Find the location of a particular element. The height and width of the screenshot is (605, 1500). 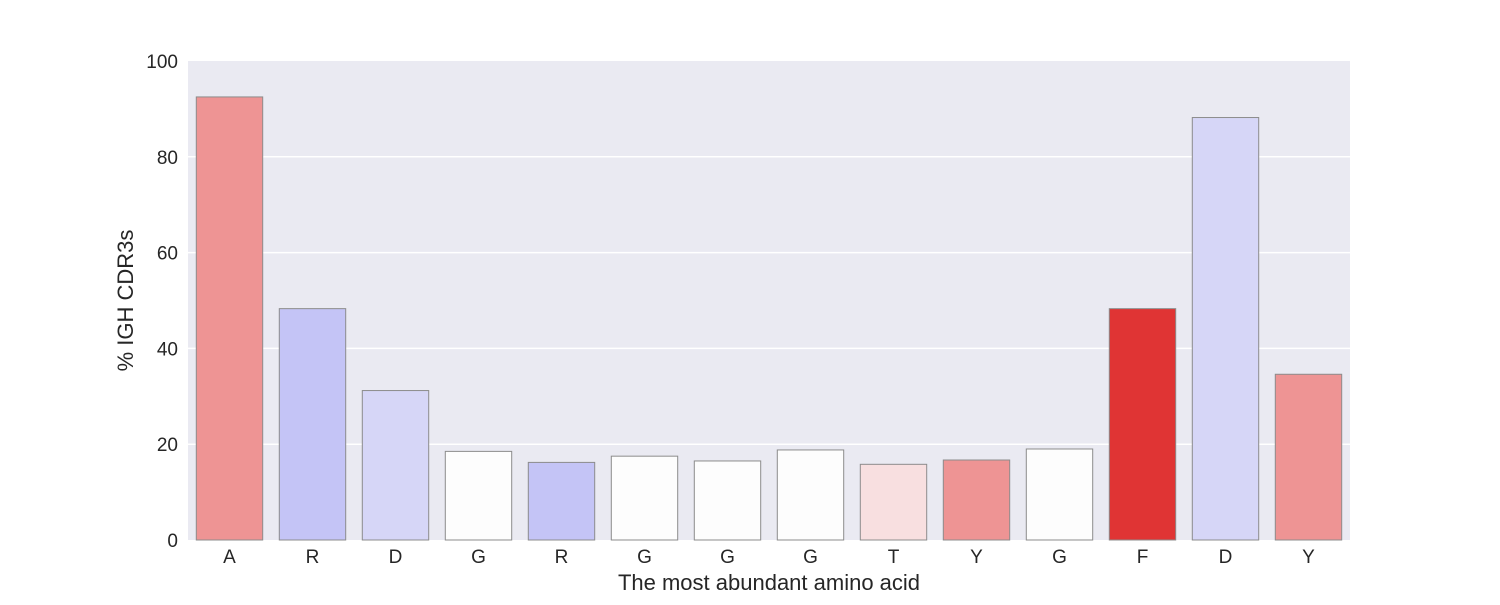

x-tick-label: A is located at coordinates (229, 557).